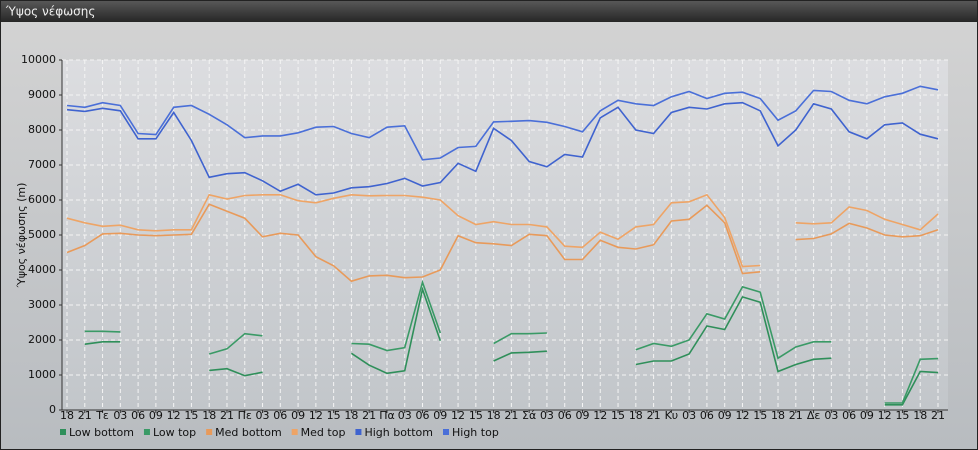 Image resolution: width=978 pixels, height=450 pixels. Describe the element at coordinates (245, 415) in the screenshot. I see `x-tick-label: Πε` at that location.